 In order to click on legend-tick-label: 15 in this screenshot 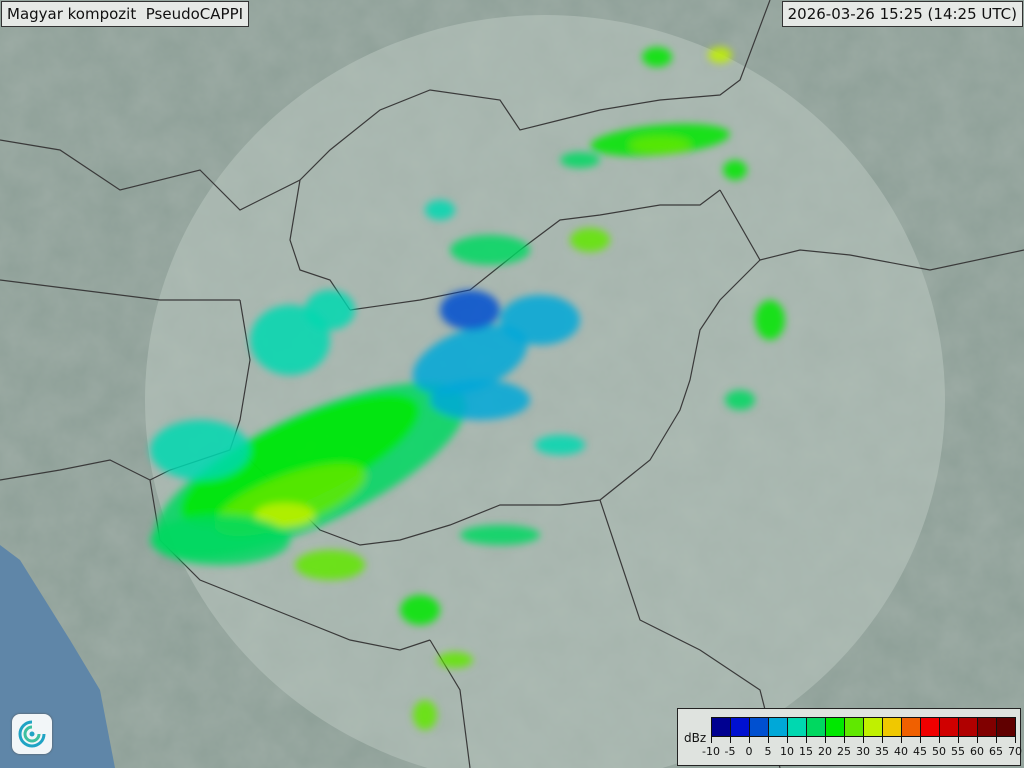, I will do `click(806, 751)`.